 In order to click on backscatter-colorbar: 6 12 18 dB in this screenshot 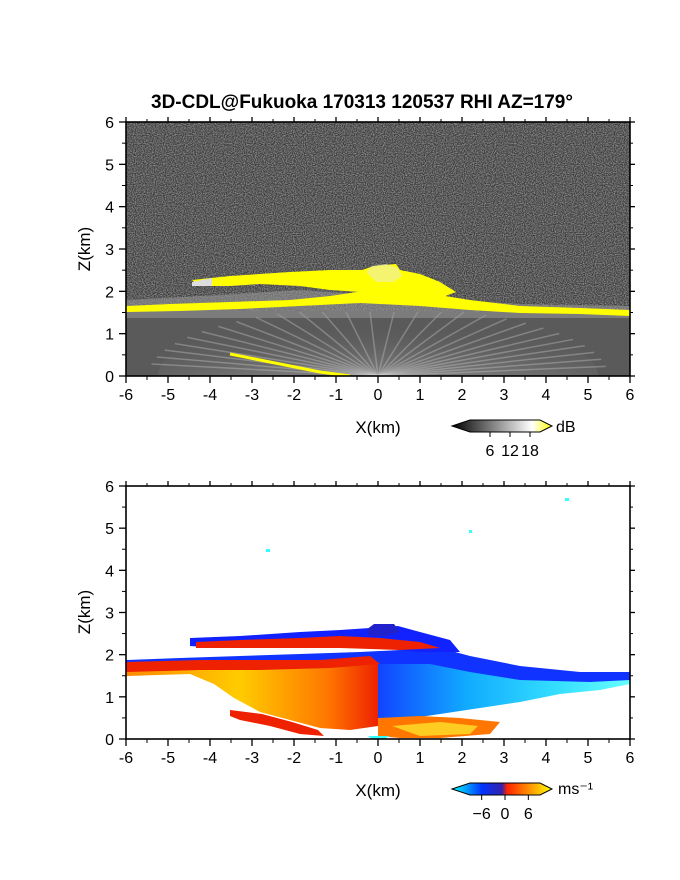, I will do `click(513, 439)`.